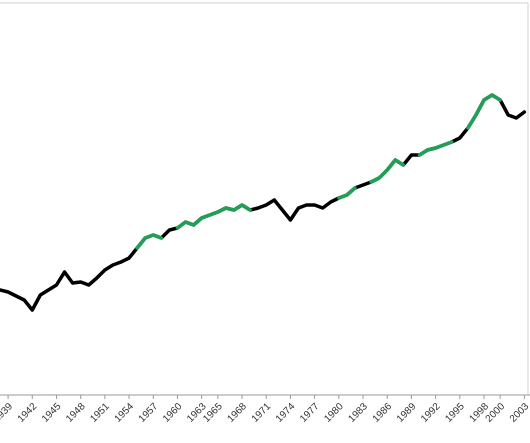 This screenshot has height=443, width=530. Describe the element at coordinates (383, 413) in the screenshot. I see `x-tick-label: 1986` at that location.